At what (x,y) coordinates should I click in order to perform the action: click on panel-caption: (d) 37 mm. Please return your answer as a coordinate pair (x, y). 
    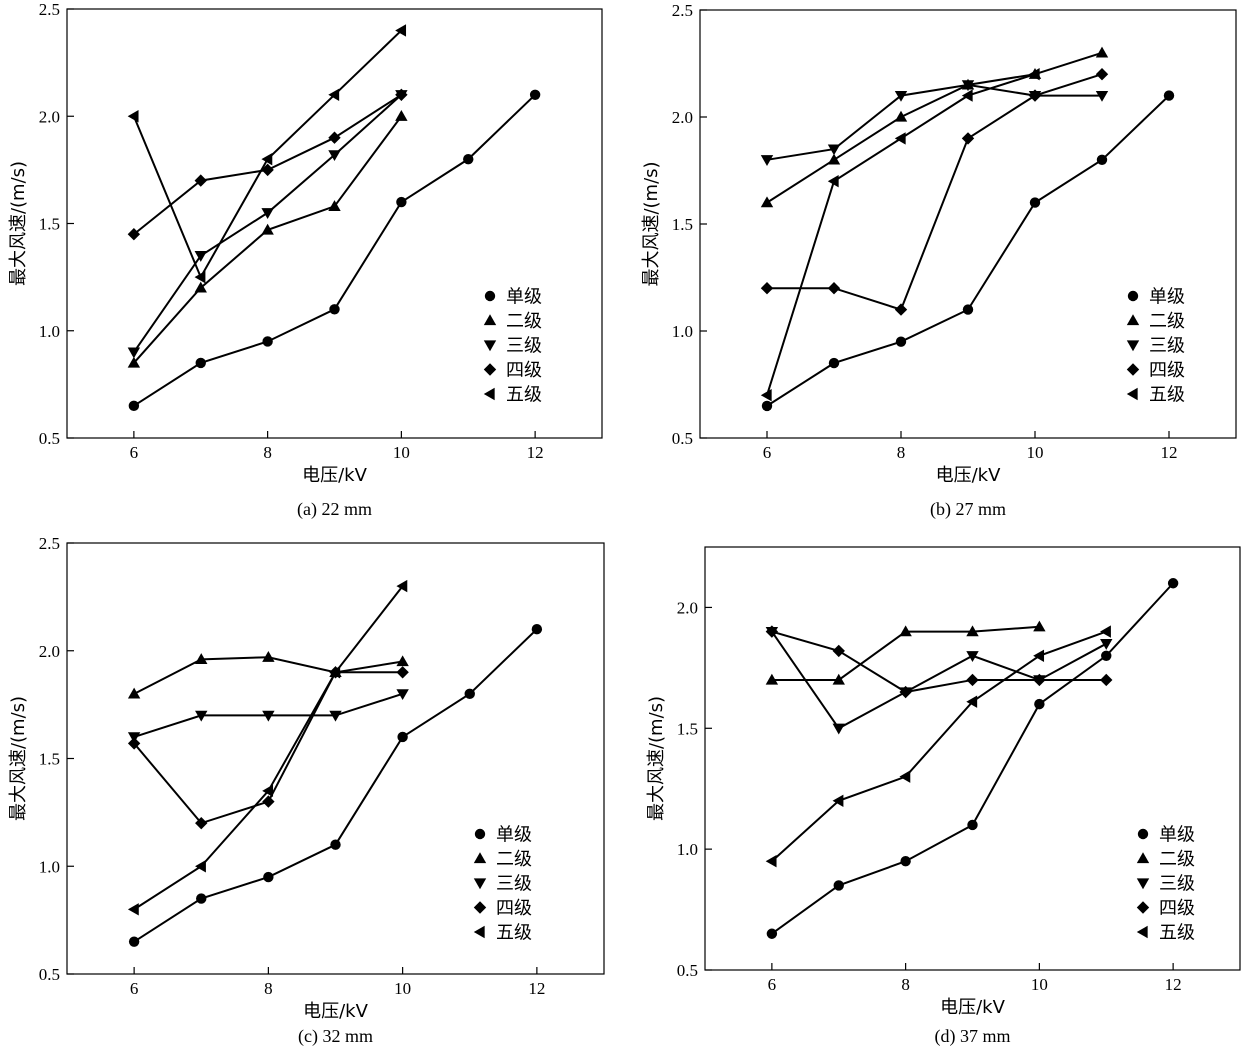
    Looking at the image, I should click on (973, 1036).